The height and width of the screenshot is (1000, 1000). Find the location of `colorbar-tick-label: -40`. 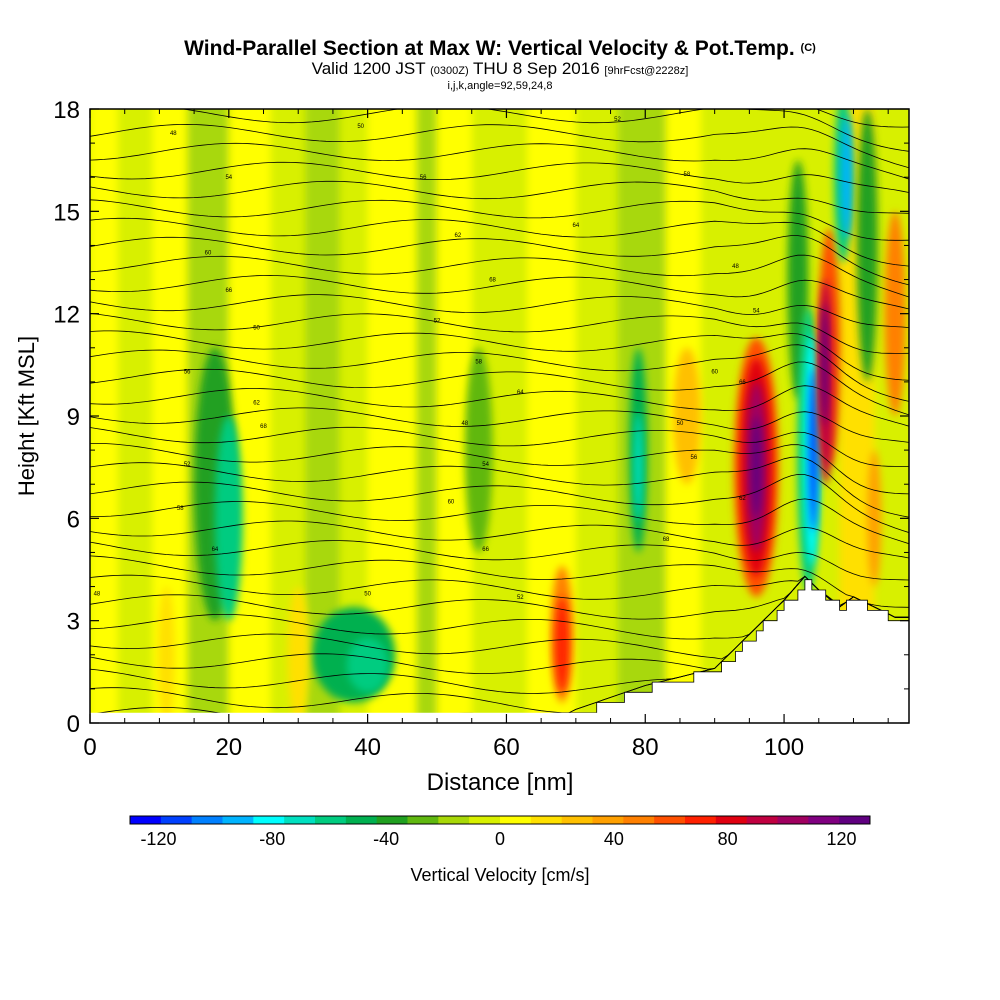

colorbar-tick-label: -40 is located at coordinates (386, 839).